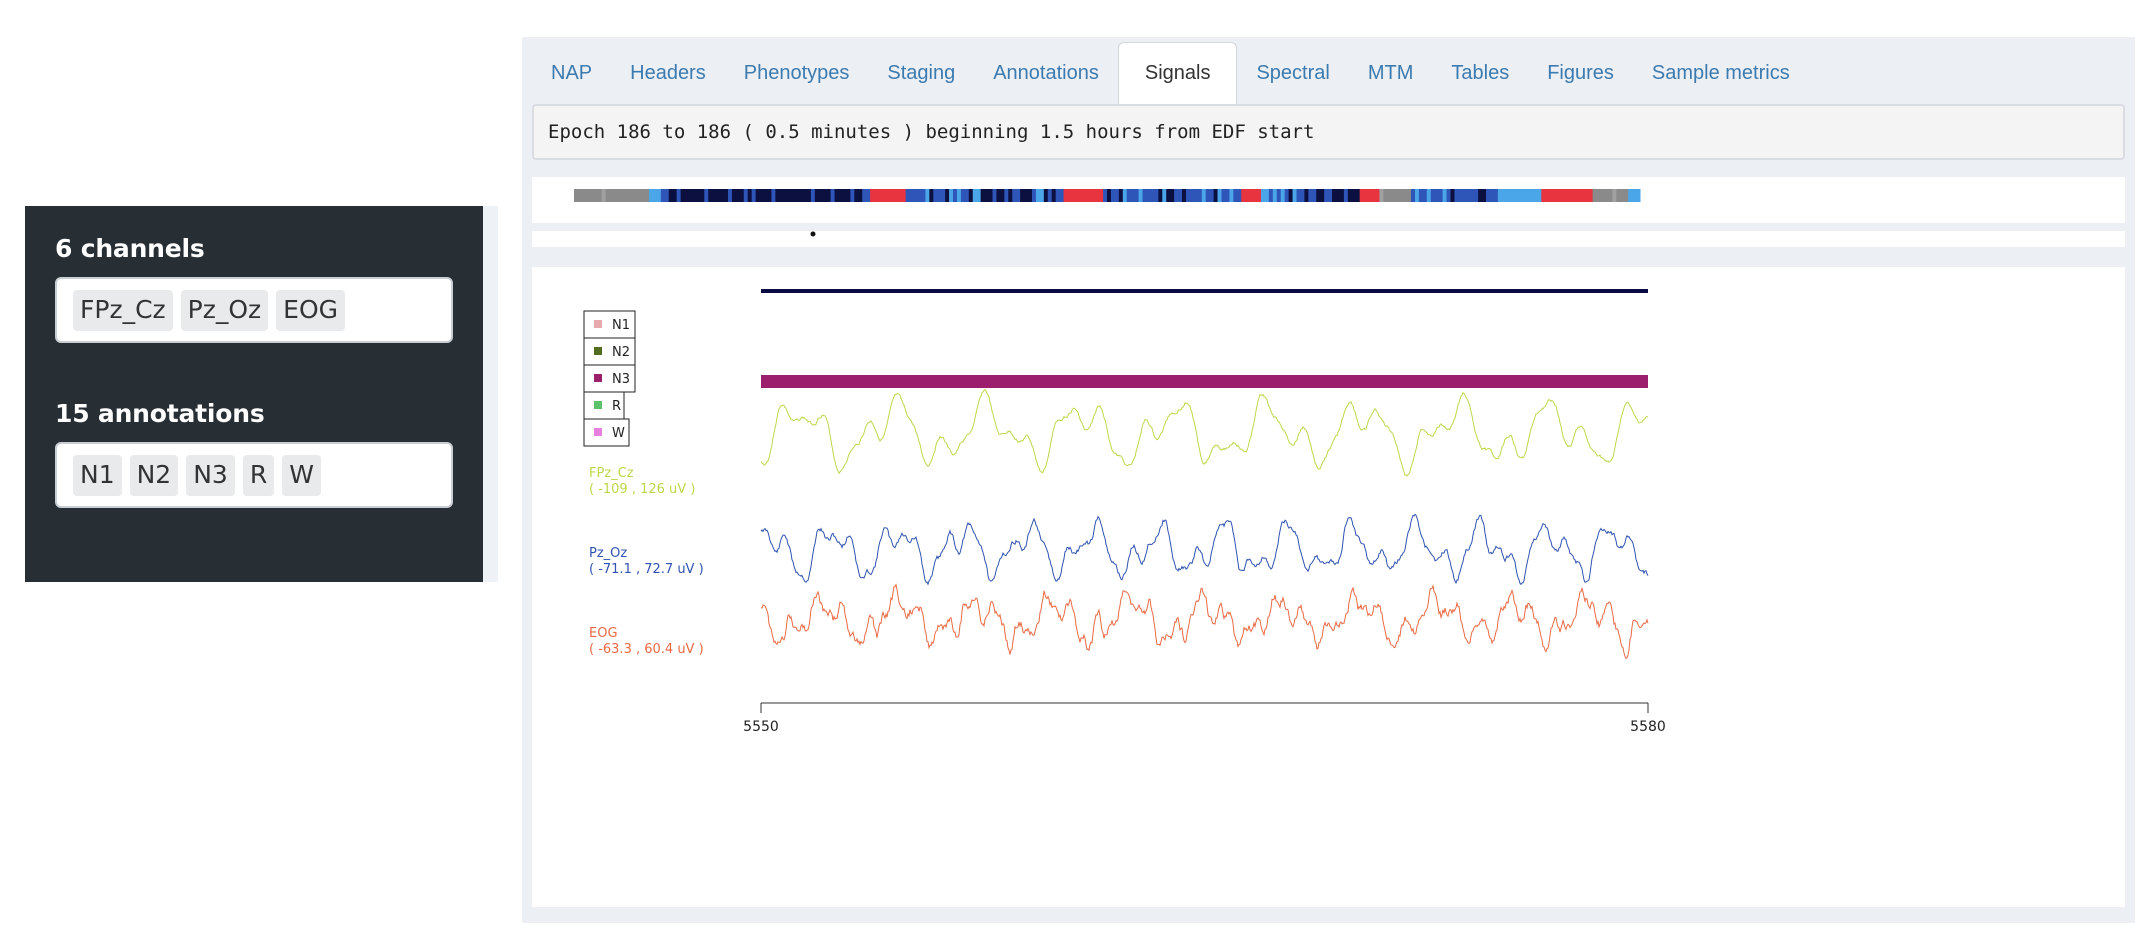  What do you see at coordinates (606, 432) in the screenshot?
I see `legend-item-w: W` at bounding box center [606, 432].